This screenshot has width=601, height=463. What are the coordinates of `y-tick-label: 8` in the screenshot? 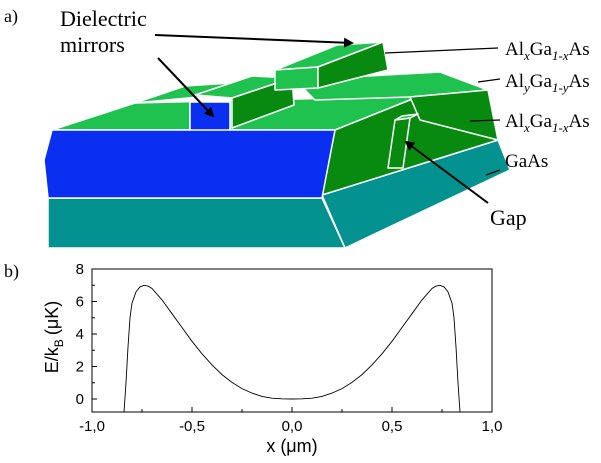 It's located at (80, 269).